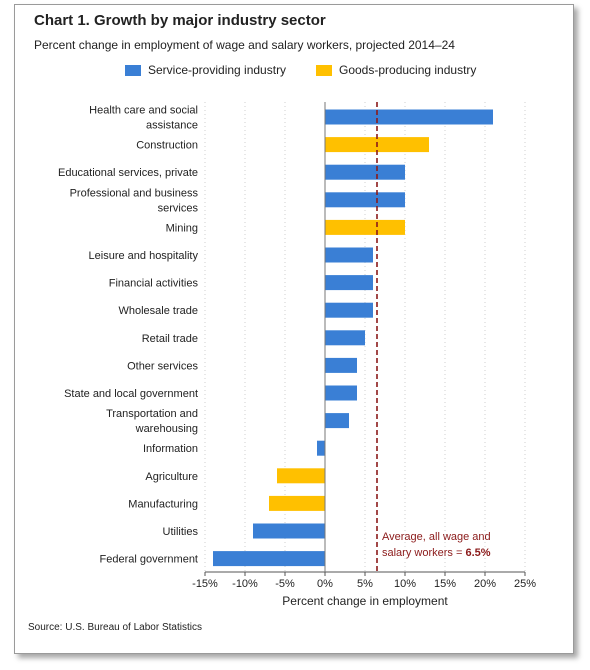 Image resolution: width=590 pixels, height=670 pixels. I want to click on category-label: Information, so click(170, 449).